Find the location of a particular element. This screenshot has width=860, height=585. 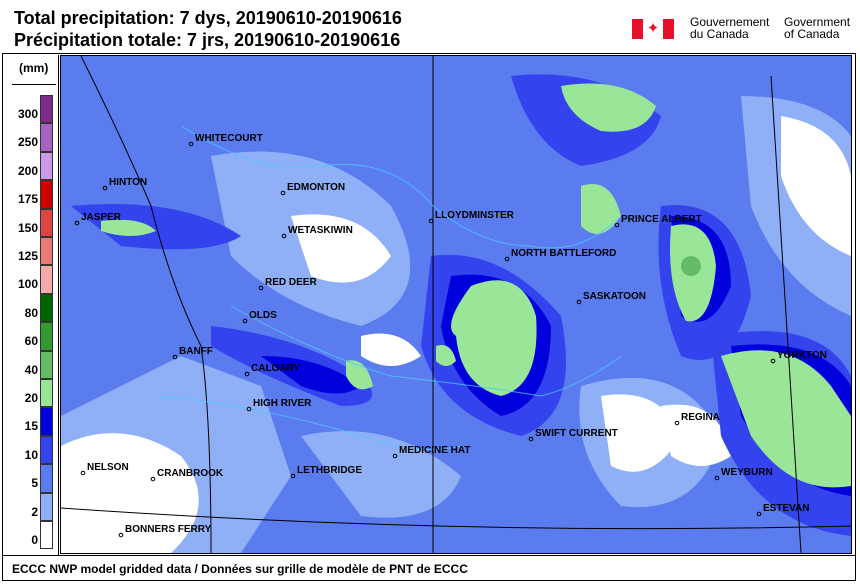

city-marker: ESTEVAN is located at coordinates (783, 510).